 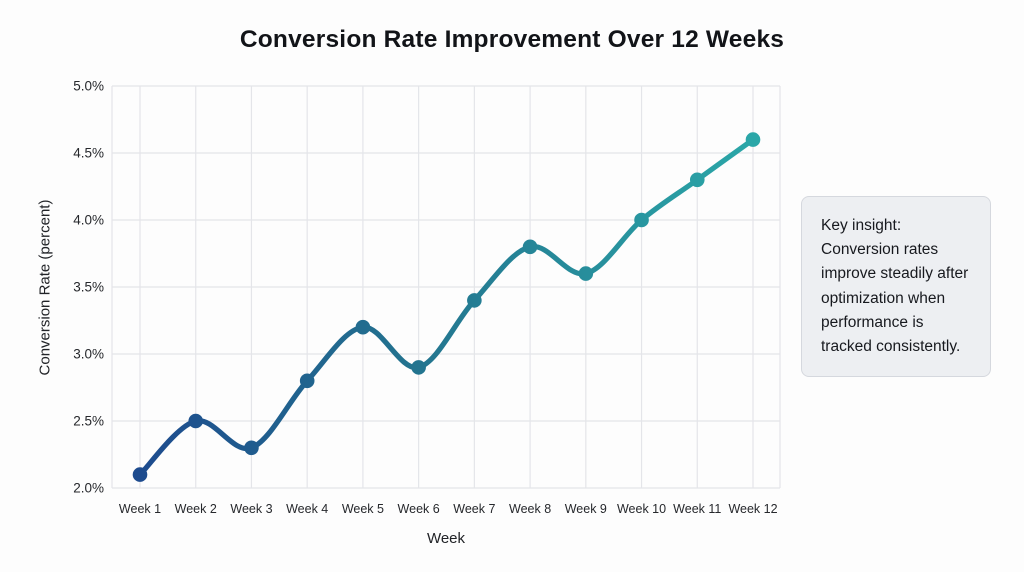 What do you see at coordinates (446, 538) in the screenshot?
I see `x-axis-title: Week` at bounding box center [446, 538].